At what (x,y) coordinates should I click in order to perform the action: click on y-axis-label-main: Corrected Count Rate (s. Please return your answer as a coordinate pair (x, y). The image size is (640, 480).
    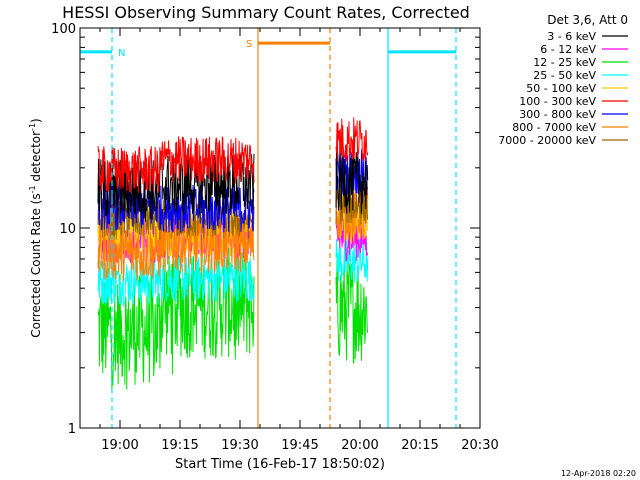
    Looking at the image, I should click on (36, 265).